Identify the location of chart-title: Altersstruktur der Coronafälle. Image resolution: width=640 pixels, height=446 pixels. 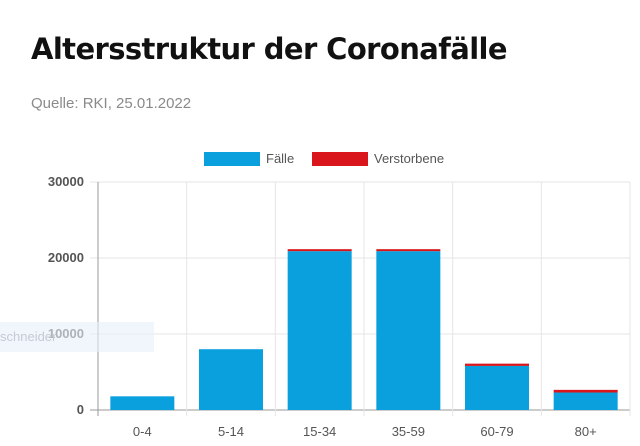
(269, 49).